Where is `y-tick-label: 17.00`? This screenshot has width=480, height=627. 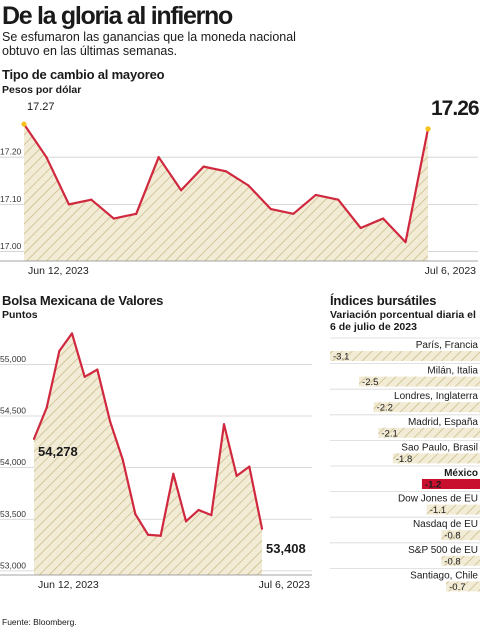 y-tick-label: 17.00 is located at coordinates (11, 246).